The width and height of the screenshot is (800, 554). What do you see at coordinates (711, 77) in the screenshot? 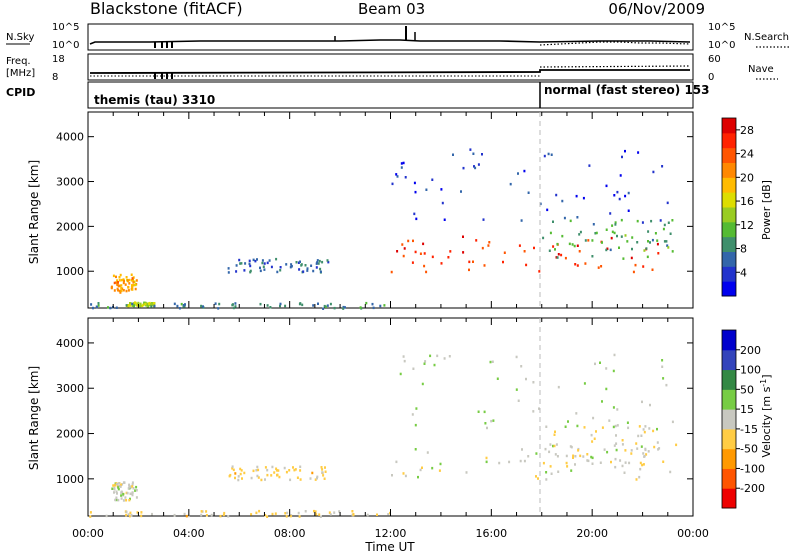
I see `nave-tick-bottom: 0` at bounding box center [711, 77].